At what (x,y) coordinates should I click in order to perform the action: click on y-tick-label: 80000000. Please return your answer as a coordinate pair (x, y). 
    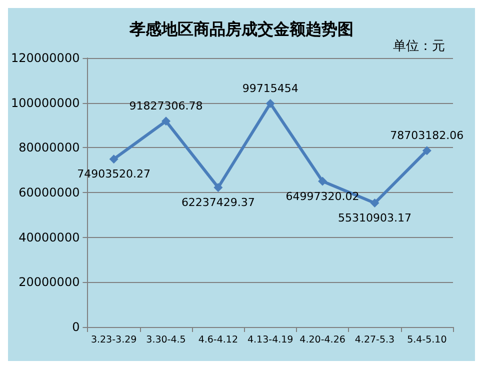
    Looking at the image, I should click on (49, 147).